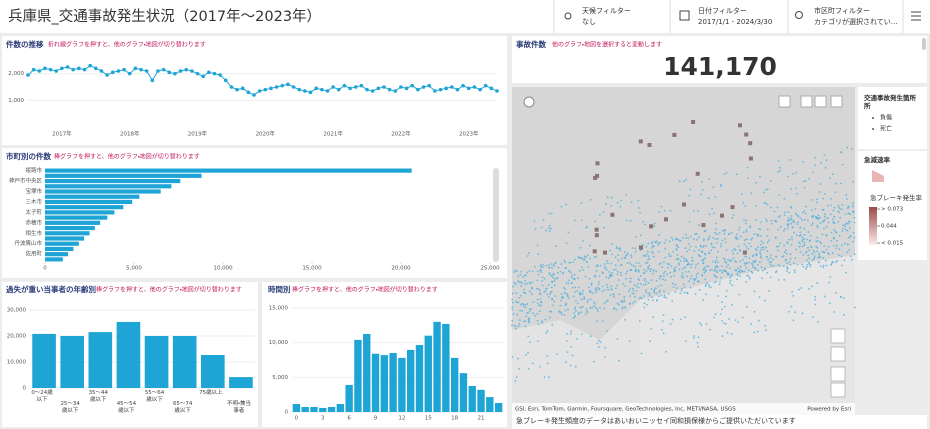  I want to click on x-tick-label: 55～64歳以下, so click(154, 396).